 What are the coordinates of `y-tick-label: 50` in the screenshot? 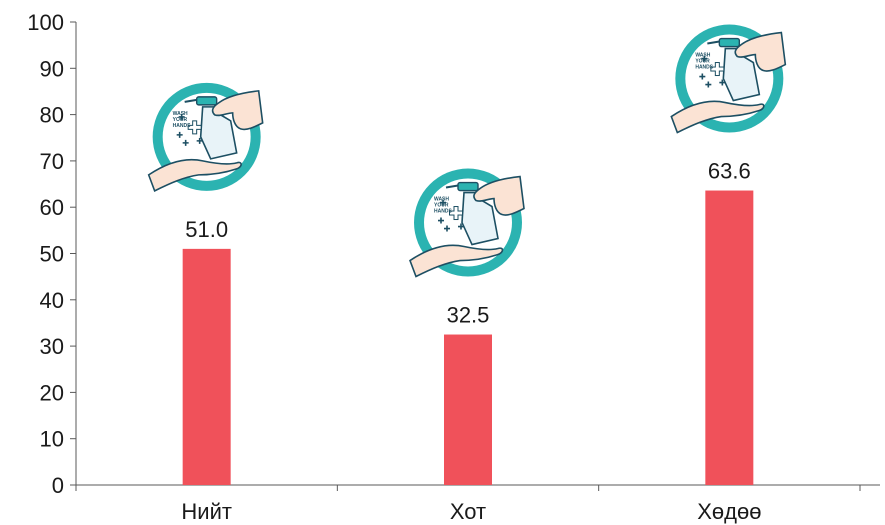 It's located at (52, 254).